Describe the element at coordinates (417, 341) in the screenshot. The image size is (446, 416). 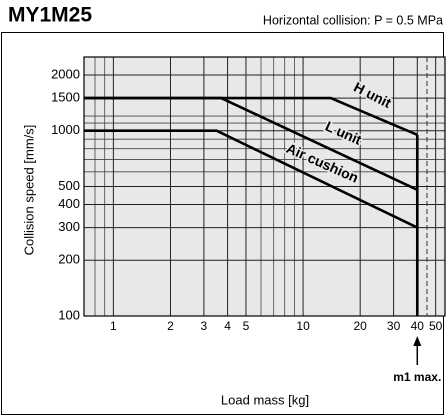
I see `arrow-head` at that location.